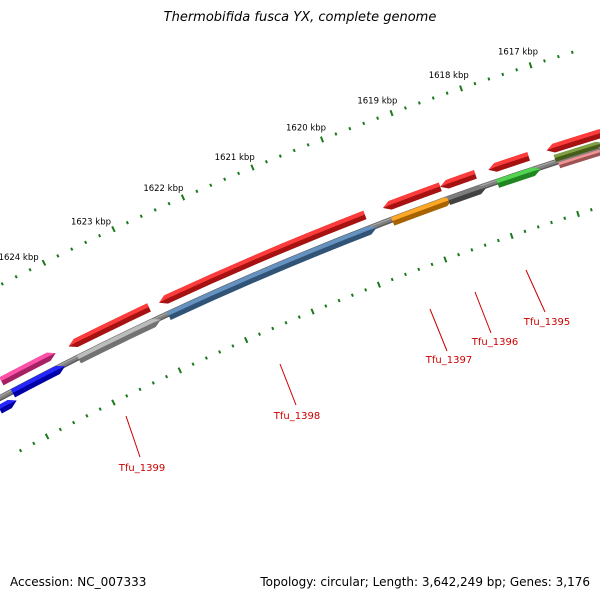  What do you see at coordinates (518, 53) in the screenshot?
I see `kbp-label: 1617 kbp` at bounding box center [518, 53].